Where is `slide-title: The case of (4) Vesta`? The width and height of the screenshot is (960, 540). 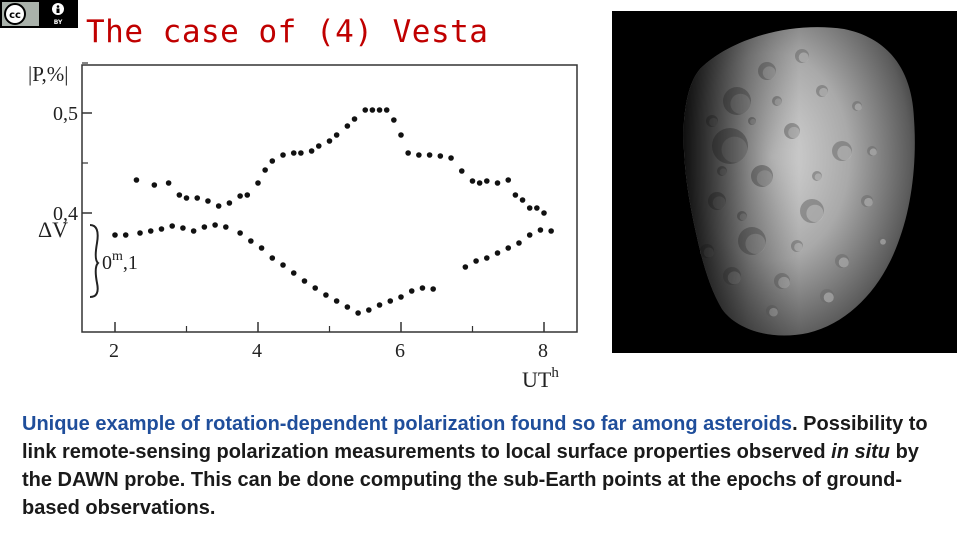 slide-title: The case of (4) Vesta is located at coordinates (287, 32).